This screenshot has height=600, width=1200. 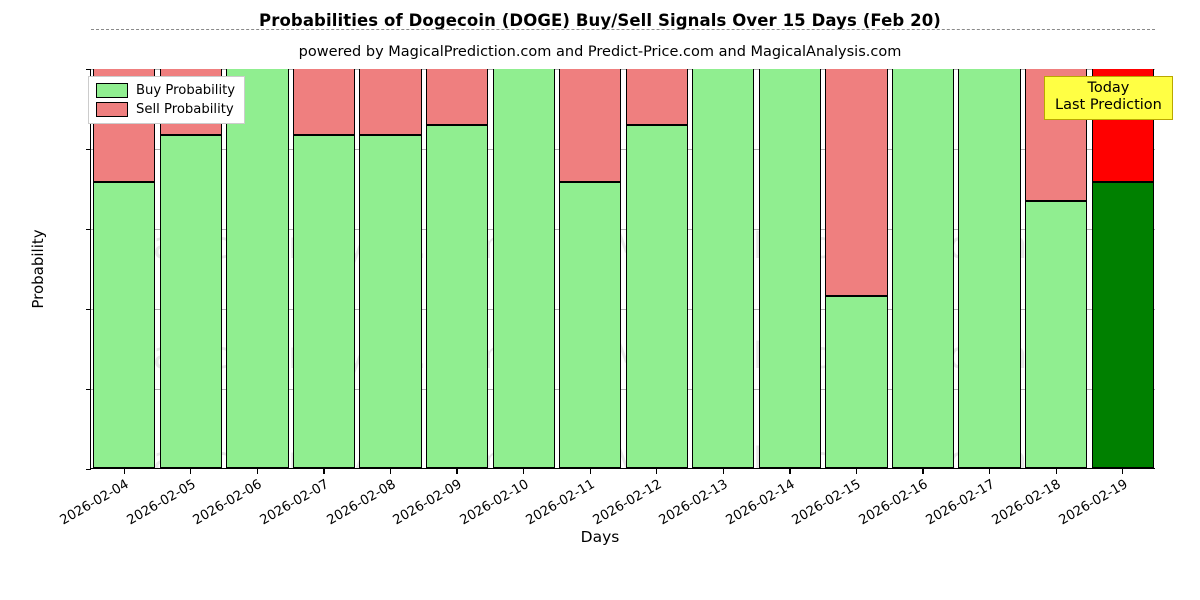 I want to click on today-annotation-line1: Today, so click(x=1108, y=88).